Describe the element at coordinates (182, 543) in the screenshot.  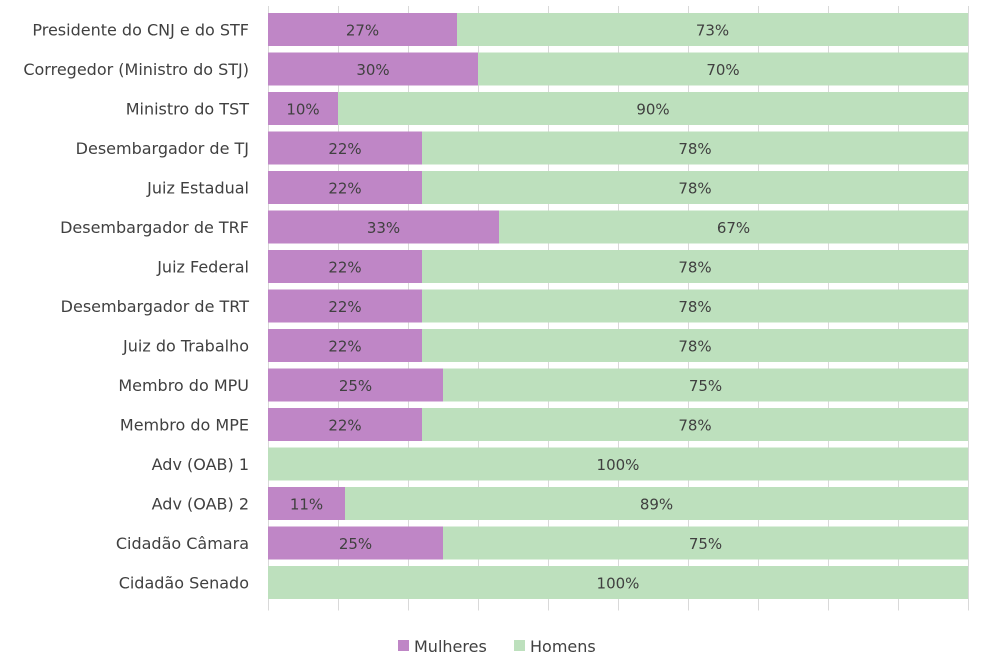
I see `category-label: Cidadão Câmara` at that location.